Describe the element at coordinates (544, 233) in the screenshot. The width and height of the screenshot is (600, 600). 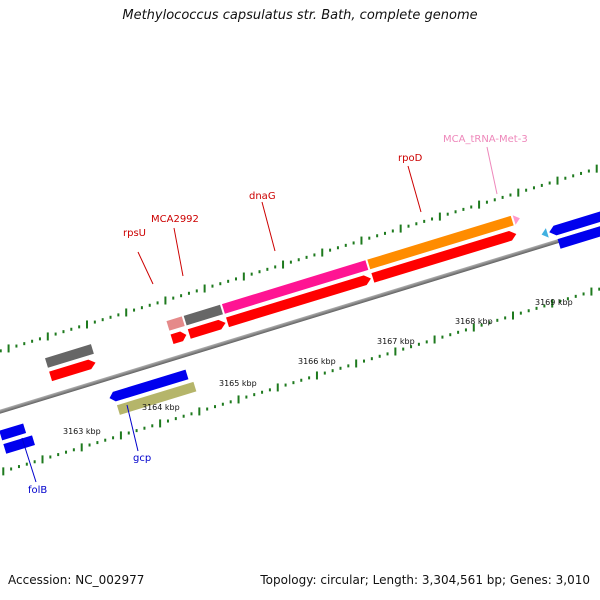
I see `cyan-feature` at that location.